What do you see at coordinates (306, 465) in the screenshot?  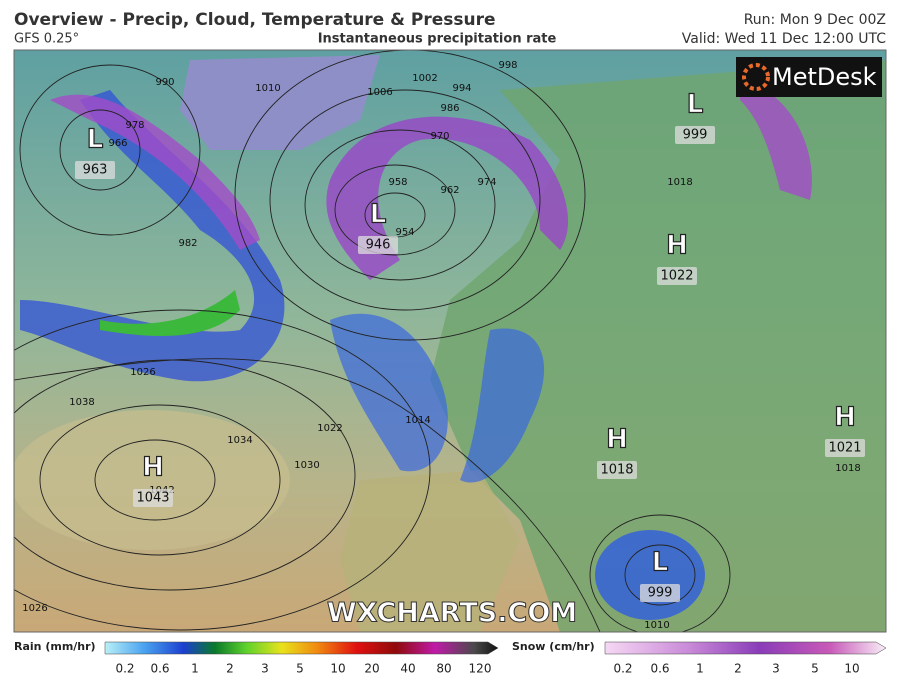 I see `isobar-label: 1030` at bounding box center [306, 465].